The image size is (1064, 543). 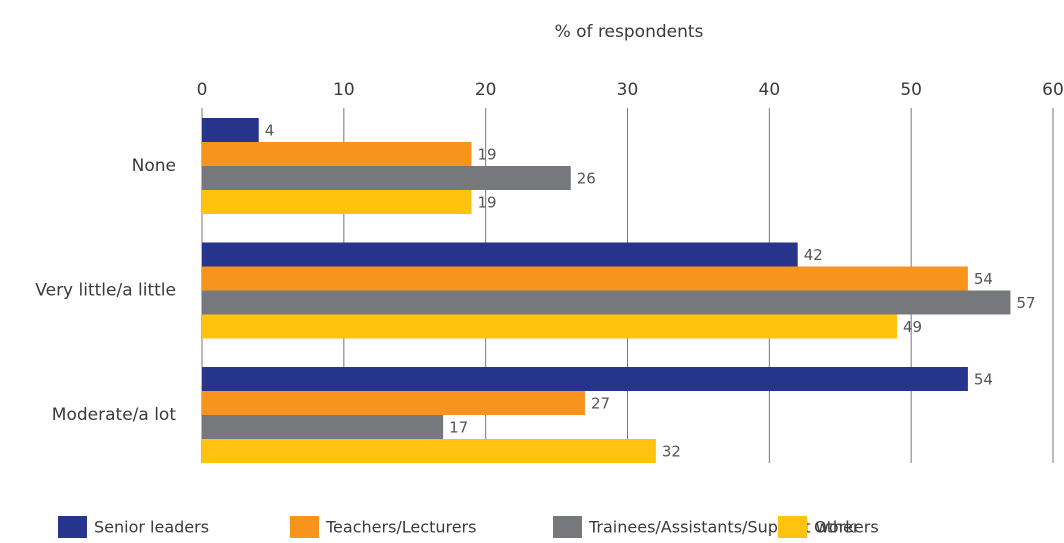 What do you see at coordinates (770, 90) in the screenshot?
I see `x-tick-label: 40` at bounding box center [770, 90].